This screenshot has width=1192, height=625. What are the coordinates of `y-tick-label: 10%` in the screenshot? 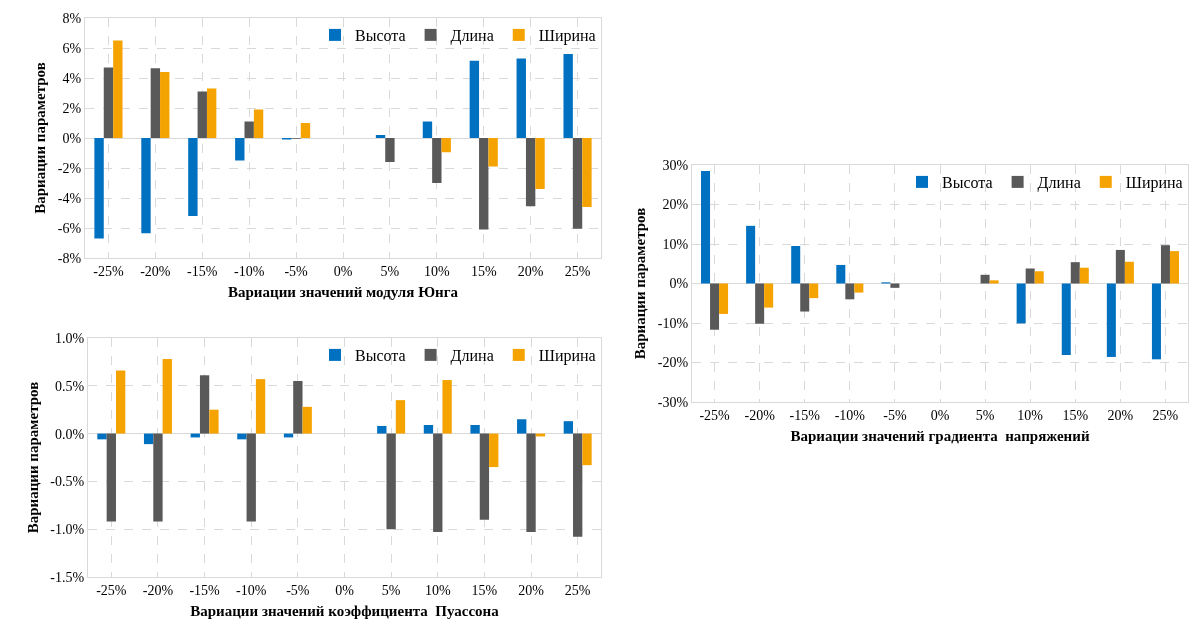 It's located at (675, 244).